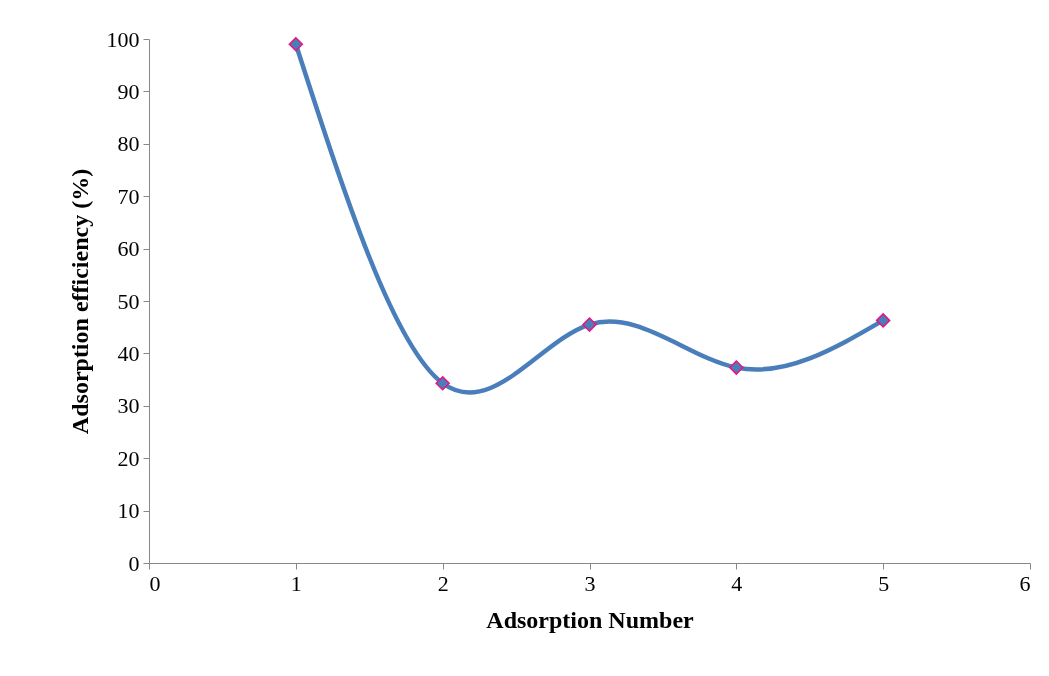 Image resolution: width=1049 pixels, height=676 pixels. Describe the element at coordinates (128, 353) in the screenshot. I see `y-tick-label: 40` at that location.